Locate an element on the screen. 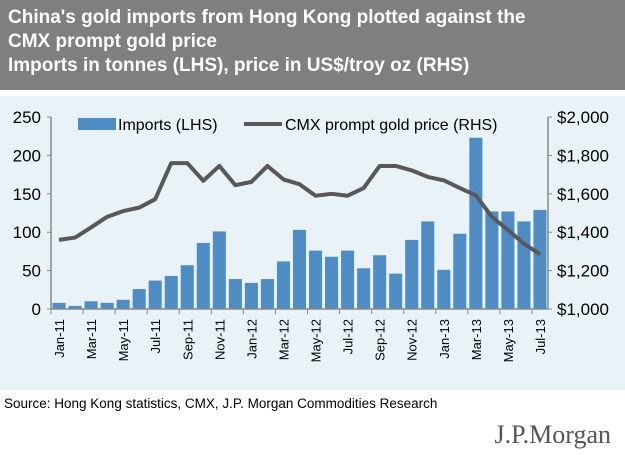  left-tick-label: 250 is located at coordinates (27, 117).